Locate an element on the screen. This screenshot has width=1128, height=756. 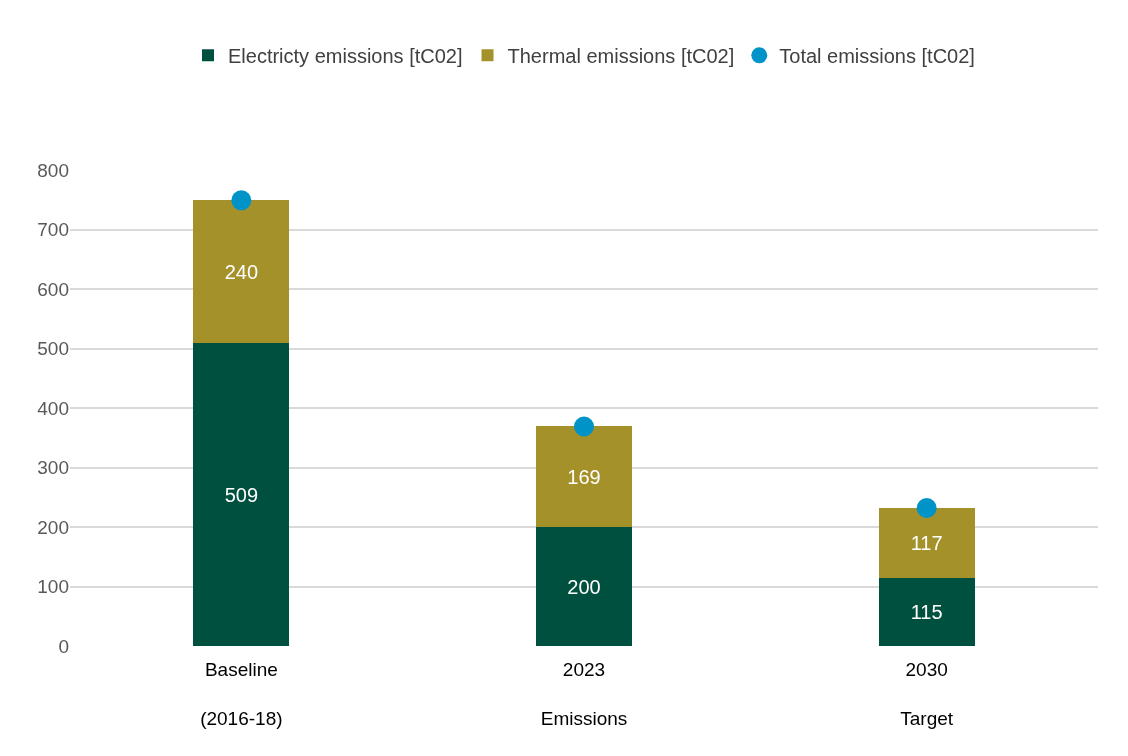
data-label: 115 is located at coordinates (926, 611).